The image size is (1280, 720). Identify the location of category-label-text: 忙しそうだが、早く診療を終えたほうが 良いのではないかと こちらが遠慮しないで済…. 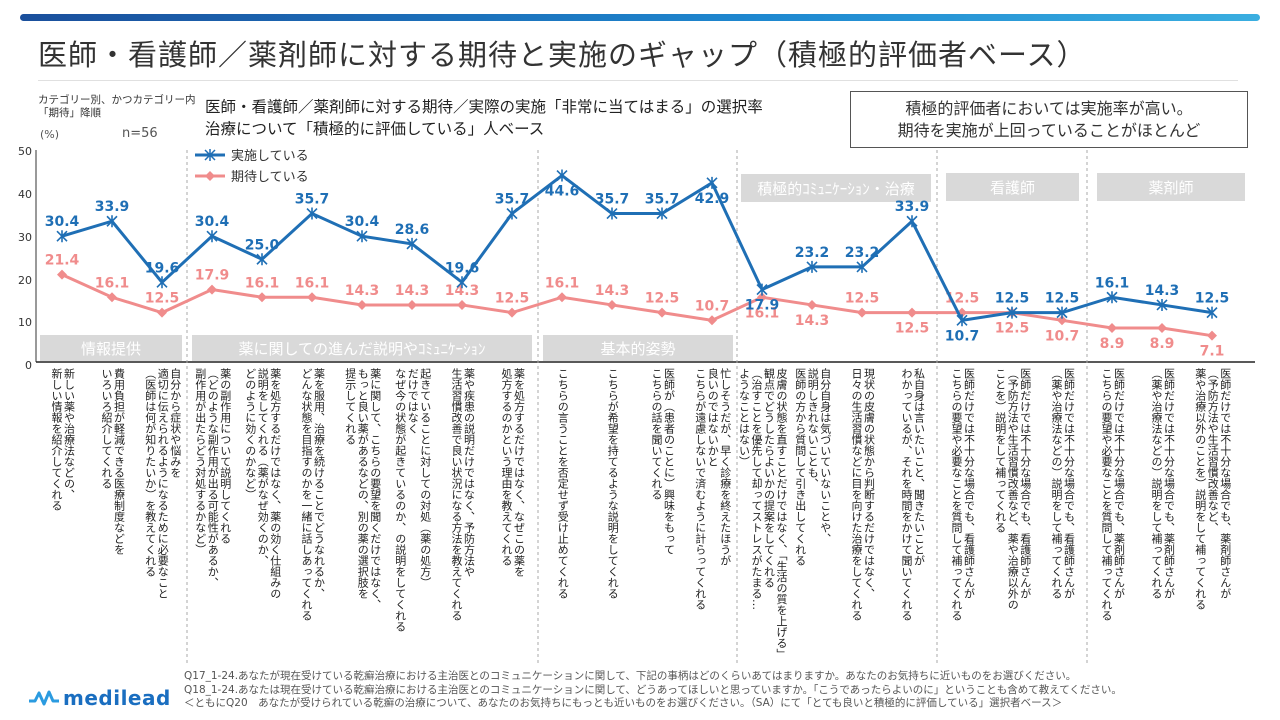
(712, 489).